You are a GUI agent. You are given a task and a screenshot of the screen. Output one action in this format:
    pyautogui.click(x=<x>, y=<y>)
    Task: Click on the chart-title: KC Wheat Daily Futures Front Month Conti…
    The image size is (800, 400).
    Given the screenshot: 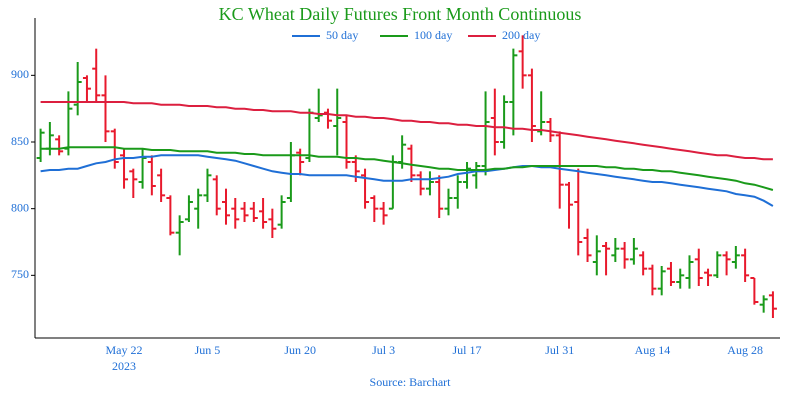 What is the action you would take?
    pyautogui.click(x=400, y=14)
    